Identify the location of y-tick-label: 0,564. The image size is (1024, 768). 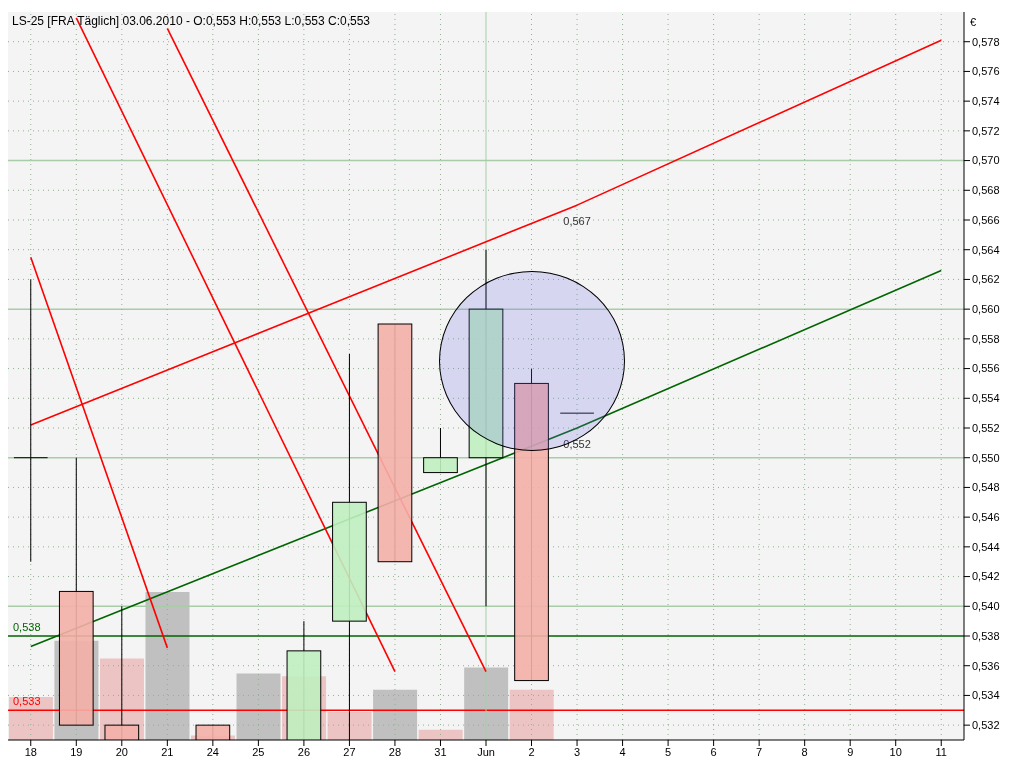
(986, 249).